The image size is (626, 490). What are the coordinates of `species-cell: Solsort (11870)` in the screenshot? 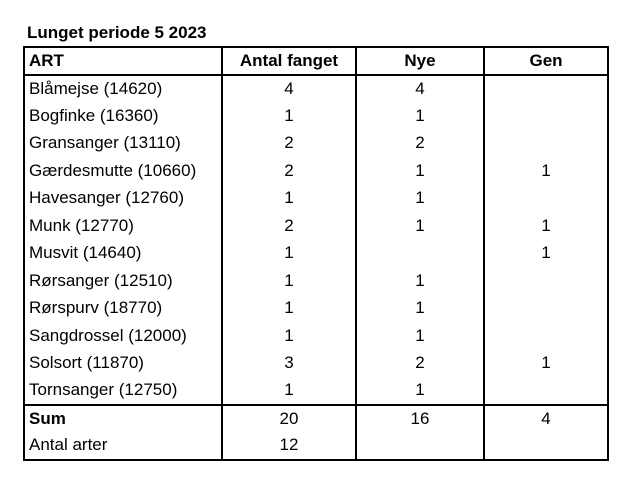 It's located at (123, 363).